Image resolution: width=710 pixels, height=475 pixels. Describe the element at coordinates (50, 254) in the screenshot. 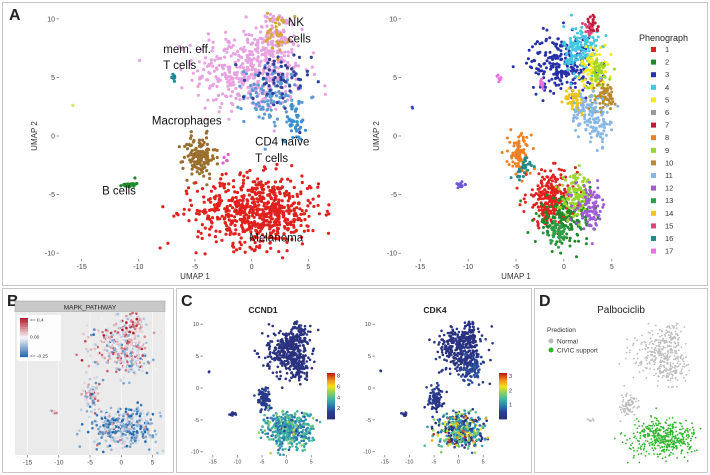

I see `umap-celltypes-tick-label-y: -10` at that location.